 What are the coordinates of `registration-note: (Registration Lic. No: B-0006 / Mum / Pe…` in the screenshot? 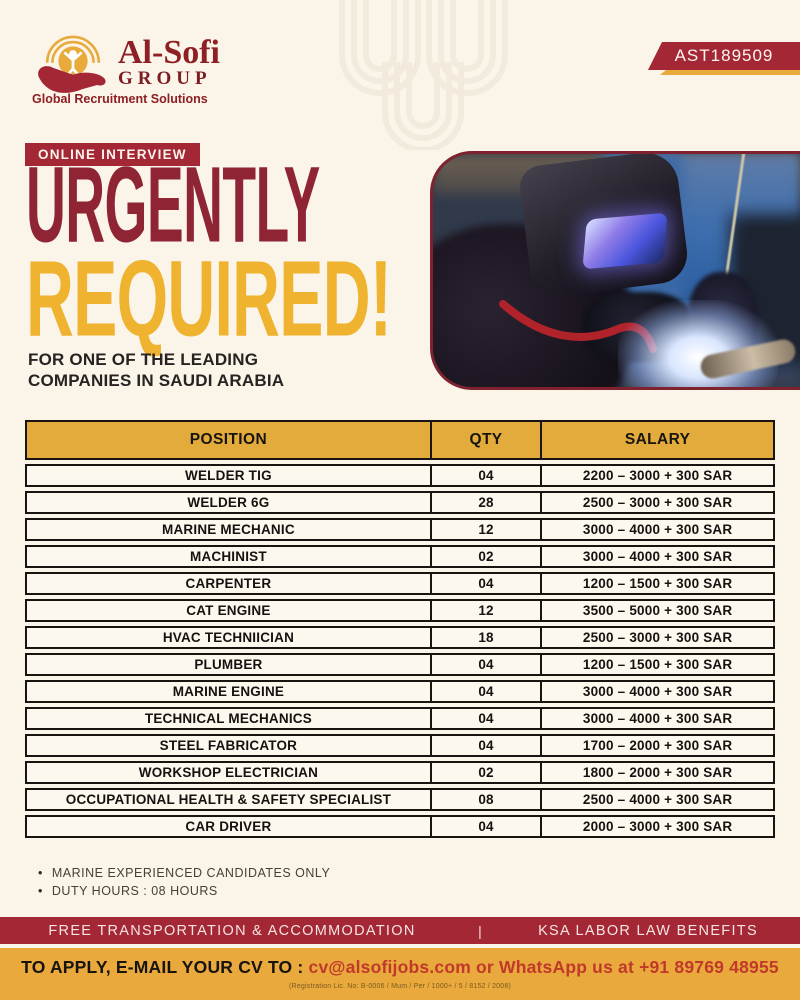 It's located at (400, 986).